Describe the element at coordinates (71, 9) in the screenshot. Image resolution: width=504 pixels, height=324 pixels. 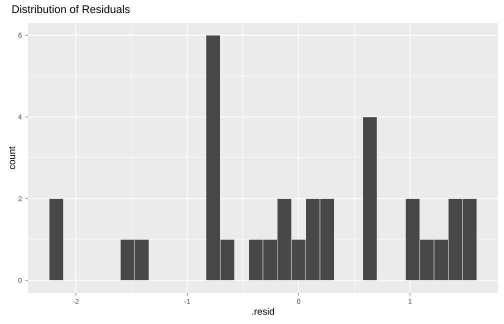
I see `chart-title: Distribution of Residuals` at that location.